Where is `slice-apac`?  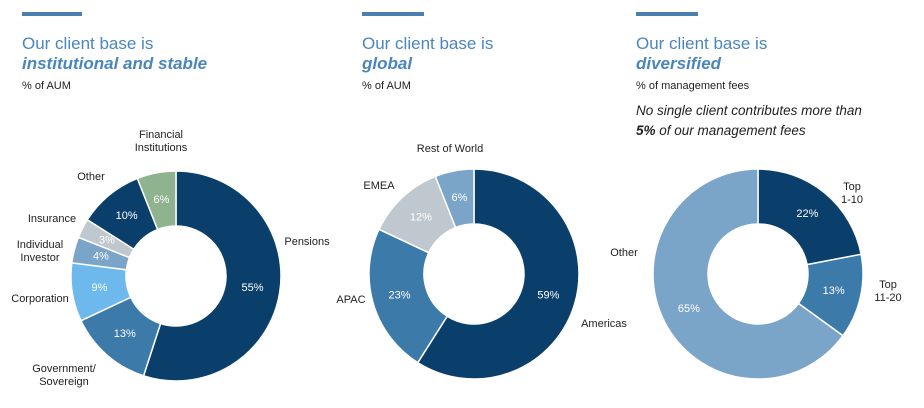
slice-apac is located at coordinates (408, 296).